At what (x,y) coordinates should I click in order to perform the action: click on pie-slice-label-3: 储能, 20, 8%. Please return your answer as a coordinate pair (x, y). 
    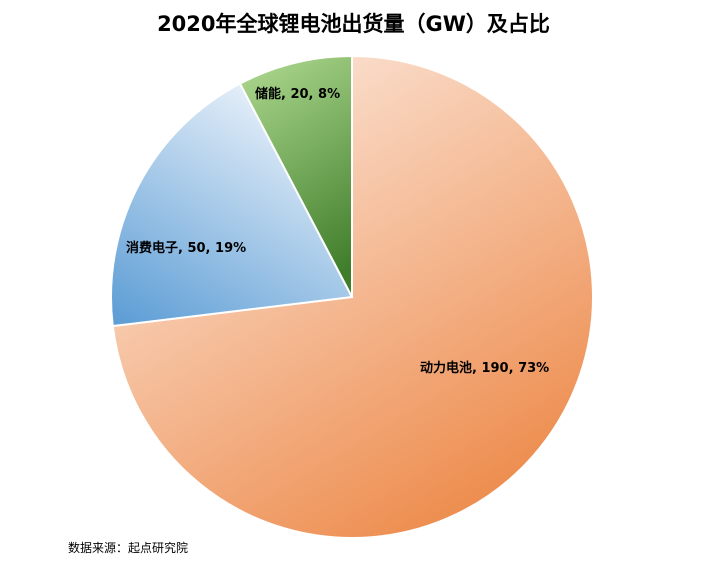
    Looking at the image, I should click on (297, 94).